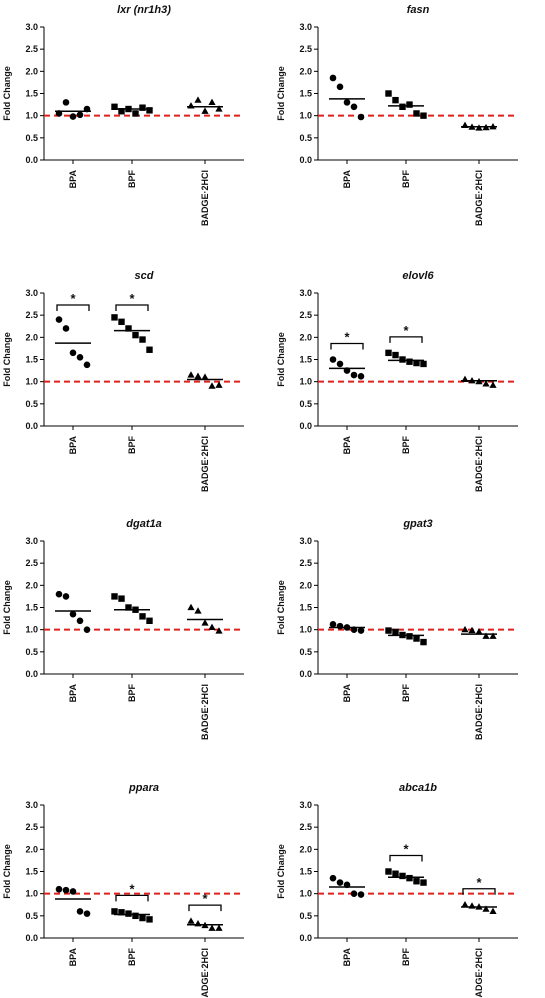 The height and width of the screenshot is (998, 545). I want to click on panel-title: ppara, so click(143, 788).